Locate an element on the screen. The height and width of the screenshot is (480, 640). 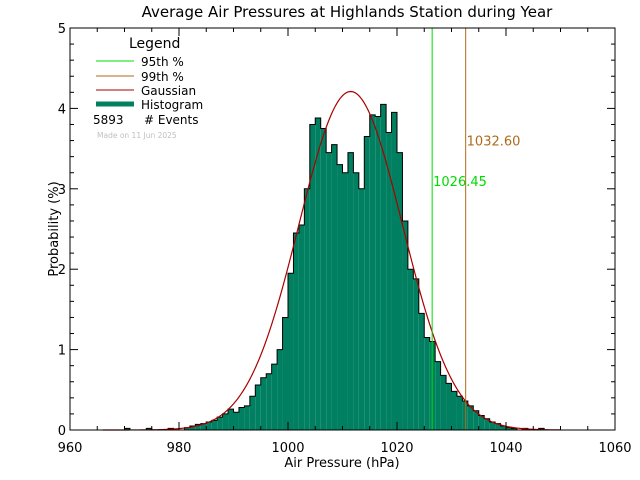
legend-label-histogram: Histogram is located at coordinates (172, 105).